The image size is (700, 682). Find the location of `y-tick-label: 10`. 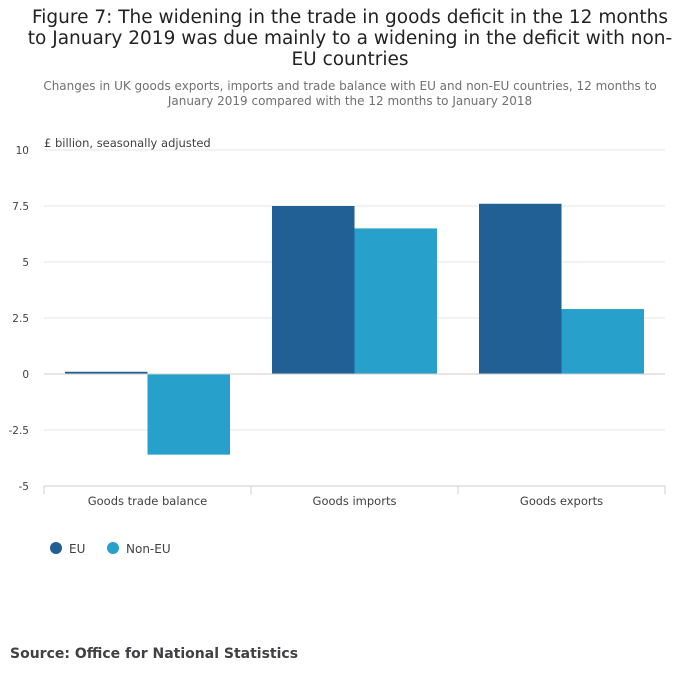

y-tick-label: 10 is located at coordinates (22, 151).